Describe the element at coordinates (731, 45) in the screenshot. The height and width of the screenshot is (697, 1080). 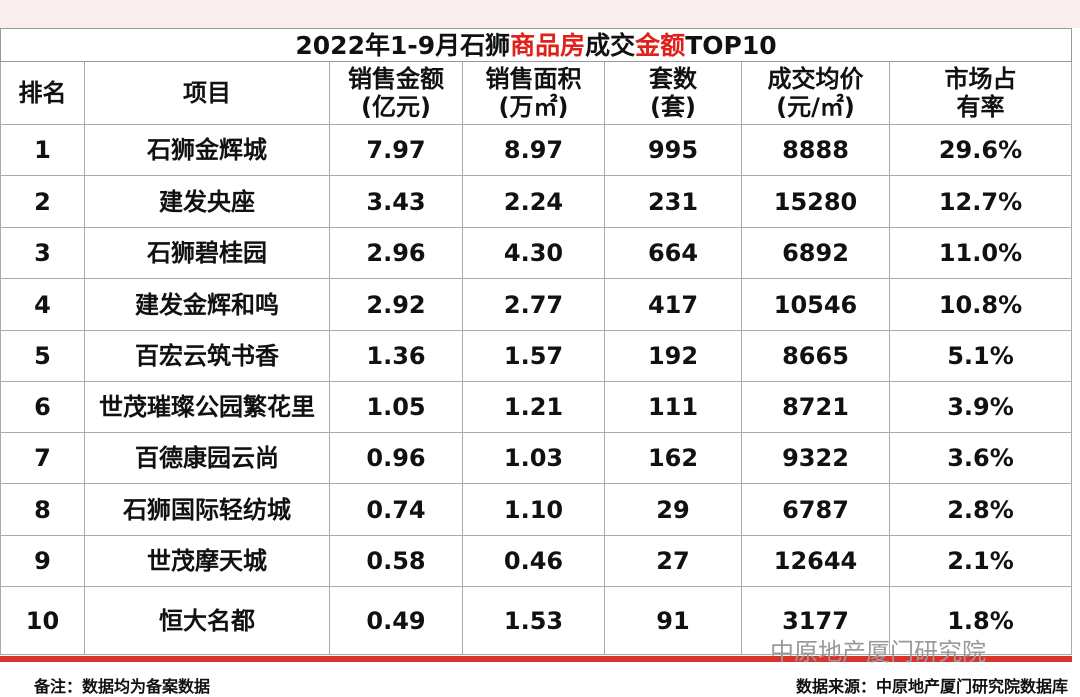
I see `title-part: TOP10` at that location.